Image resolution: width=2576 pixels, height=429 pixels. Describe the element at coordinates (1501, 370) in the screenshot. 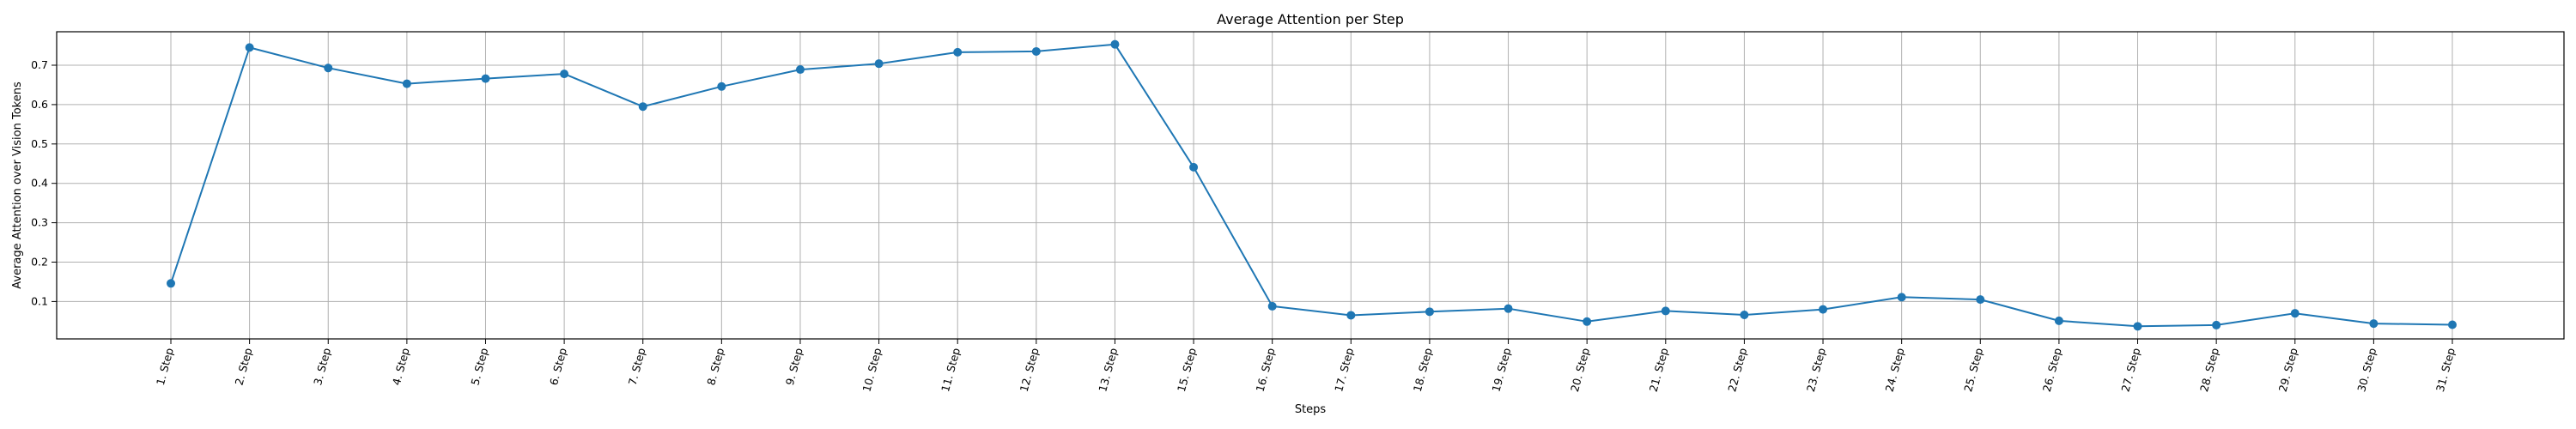

I see `x-tick-label: 19. Step` at that location.